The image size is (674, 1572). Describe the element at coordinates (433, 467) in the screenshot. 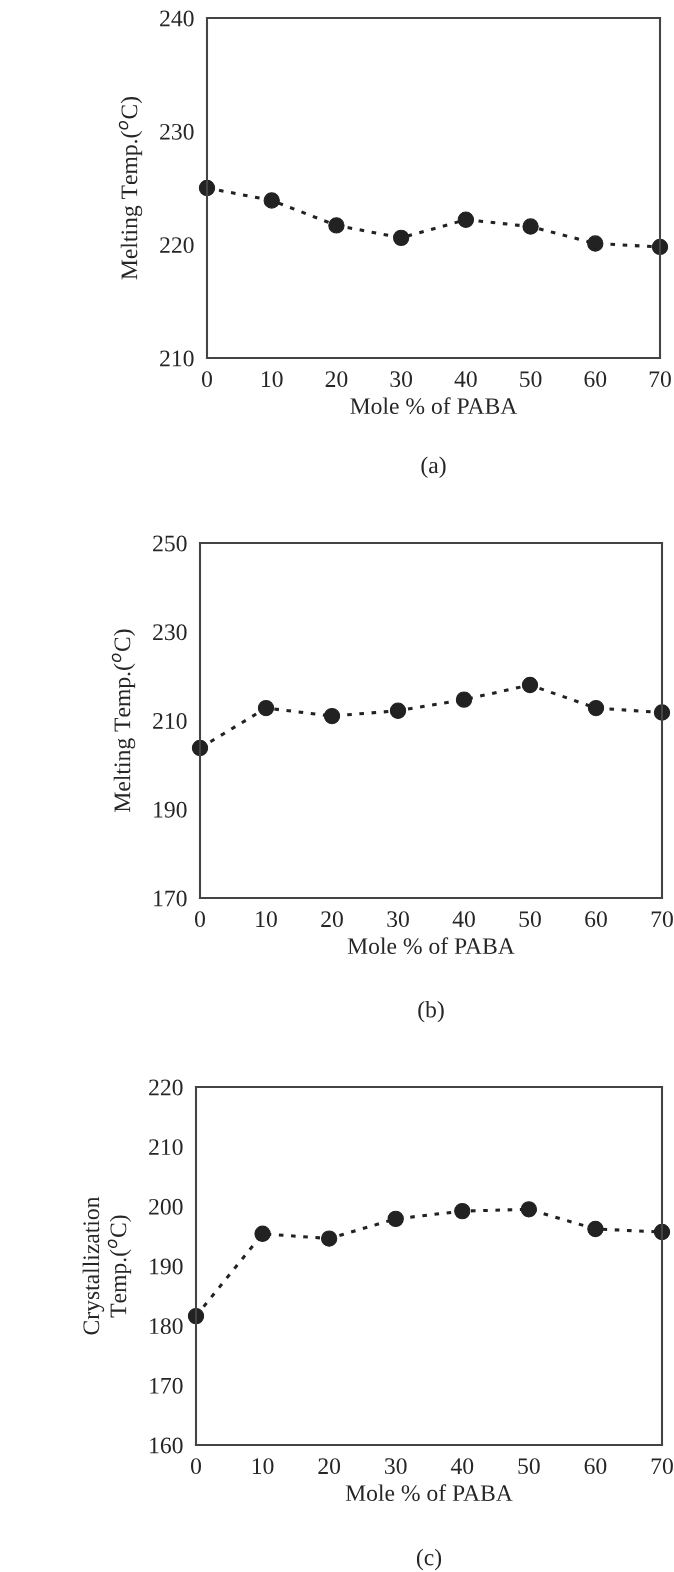

I see `text: (a)` at that location.